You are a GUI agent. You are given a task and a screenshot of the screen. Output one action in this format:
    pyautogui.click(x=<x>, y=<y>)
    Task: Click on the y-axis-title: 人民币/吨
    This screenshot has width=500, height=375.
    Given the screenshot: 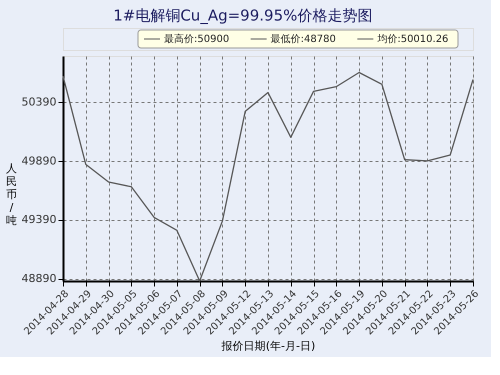 What is the action you would take?
    pyautogui.click(x=11, y=194)
    